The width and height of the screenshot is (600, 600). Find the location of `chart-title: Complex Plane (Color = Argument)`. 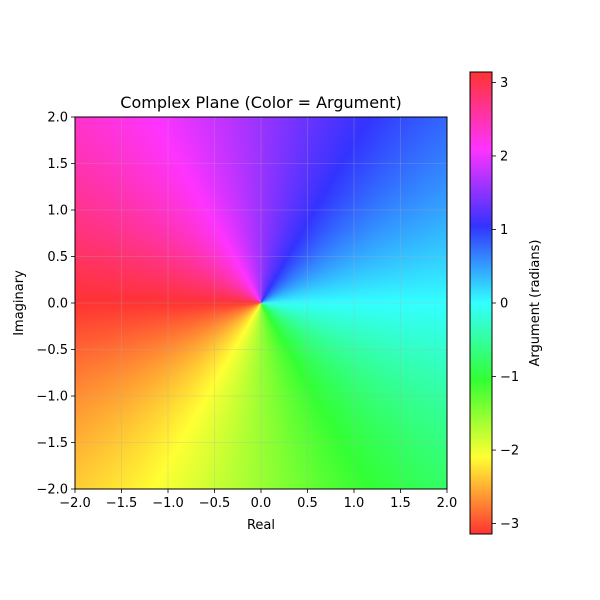

chart-title: Complex Plane (Color = Argument) is located at coordinates (260, 102).